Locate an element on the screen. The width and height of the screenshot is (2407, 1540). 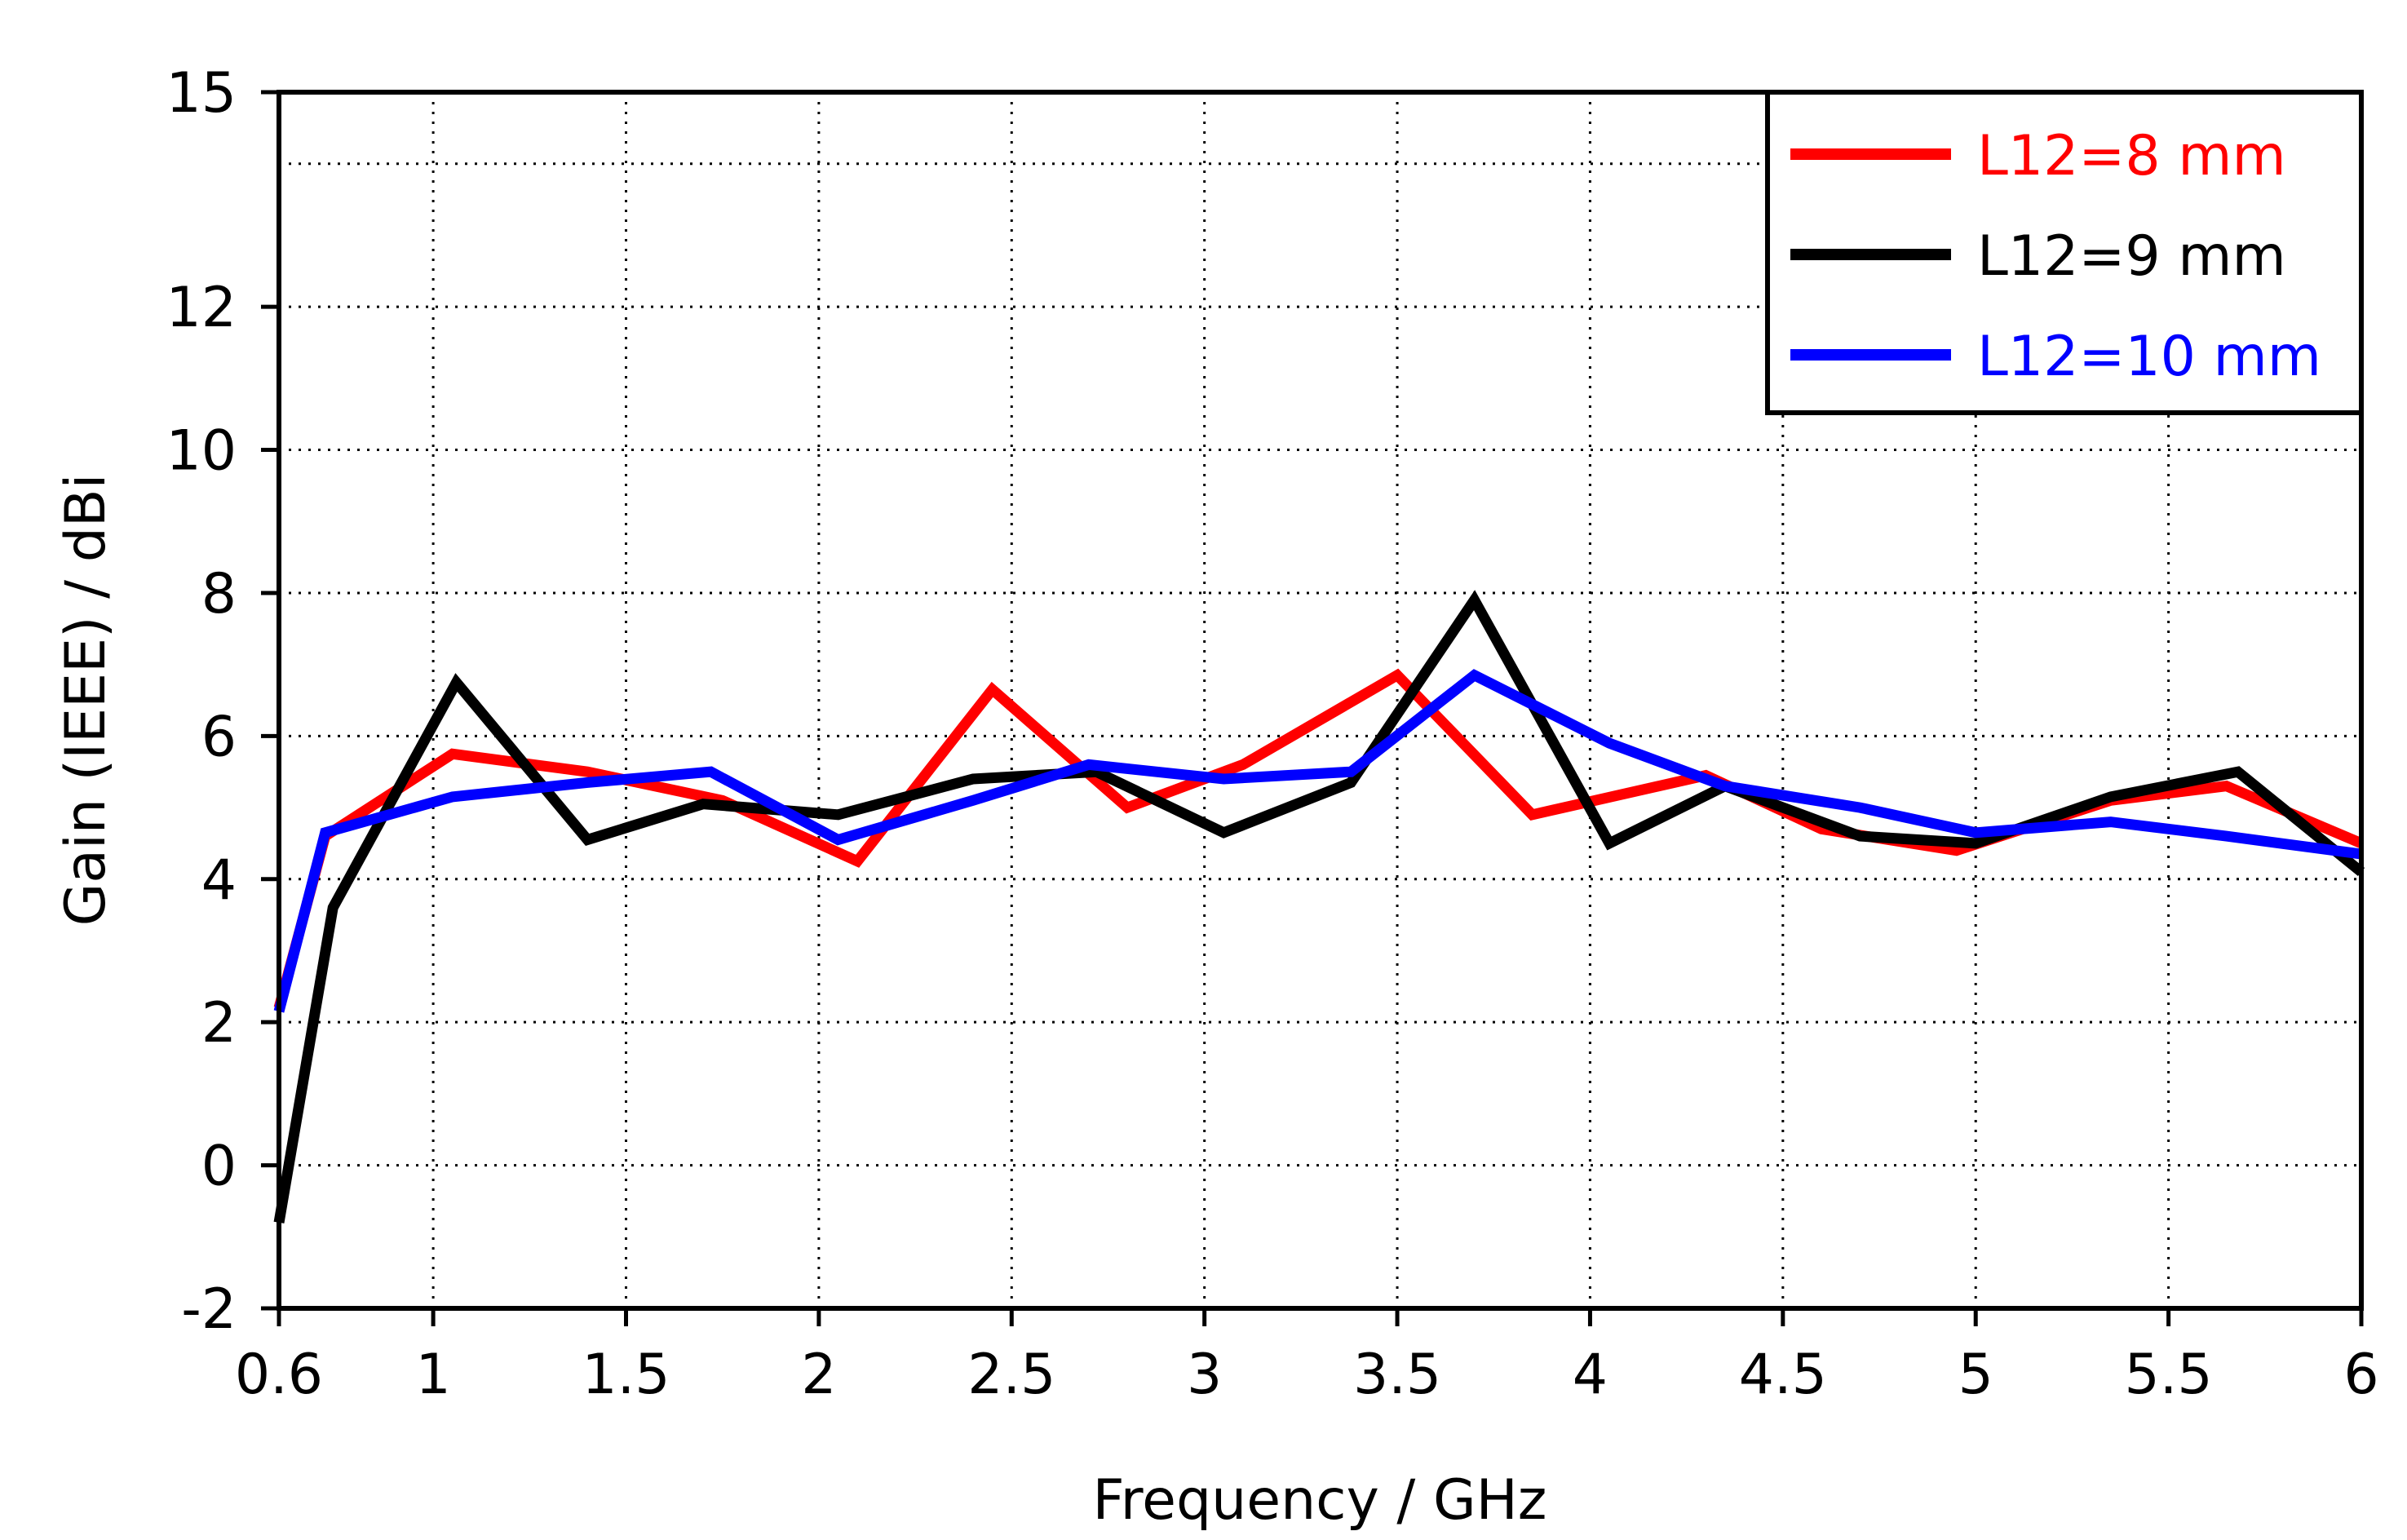
x-tick-label: 2.5 is located at coordinates (1011, 1375).